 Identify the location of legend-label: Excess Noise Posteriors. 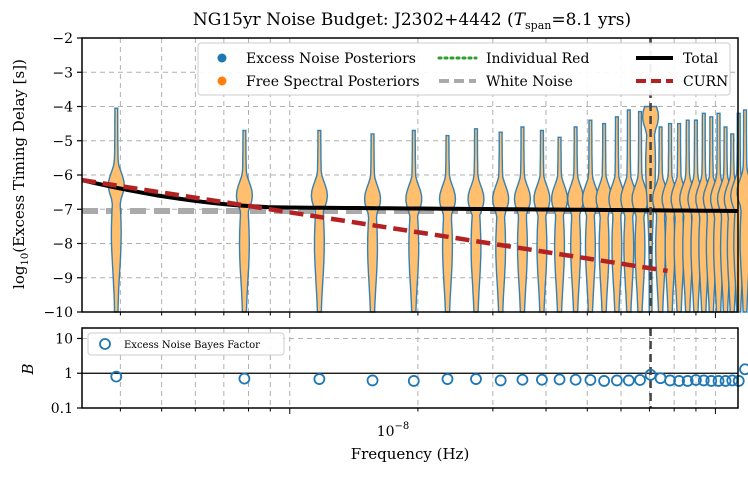
(331, 59).